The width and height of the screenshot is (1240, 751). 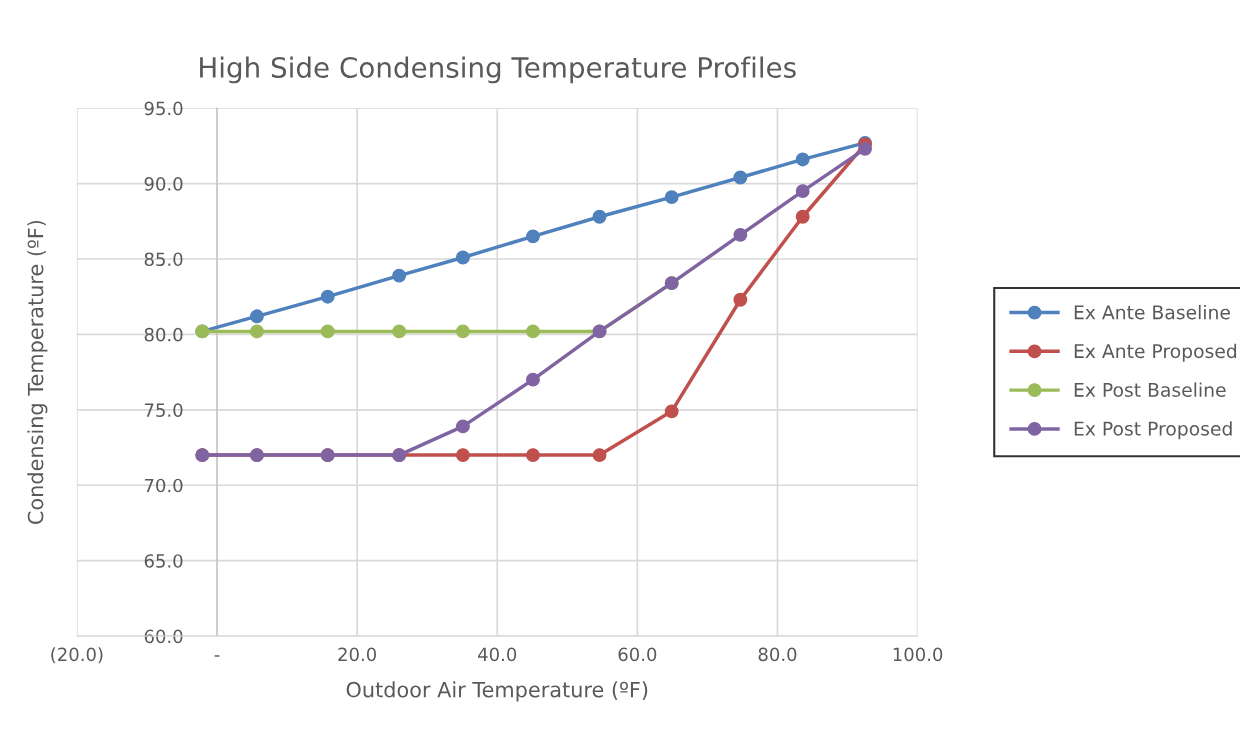 I want to click on y-tick-label: 95.0, so click(x=163, y=108).